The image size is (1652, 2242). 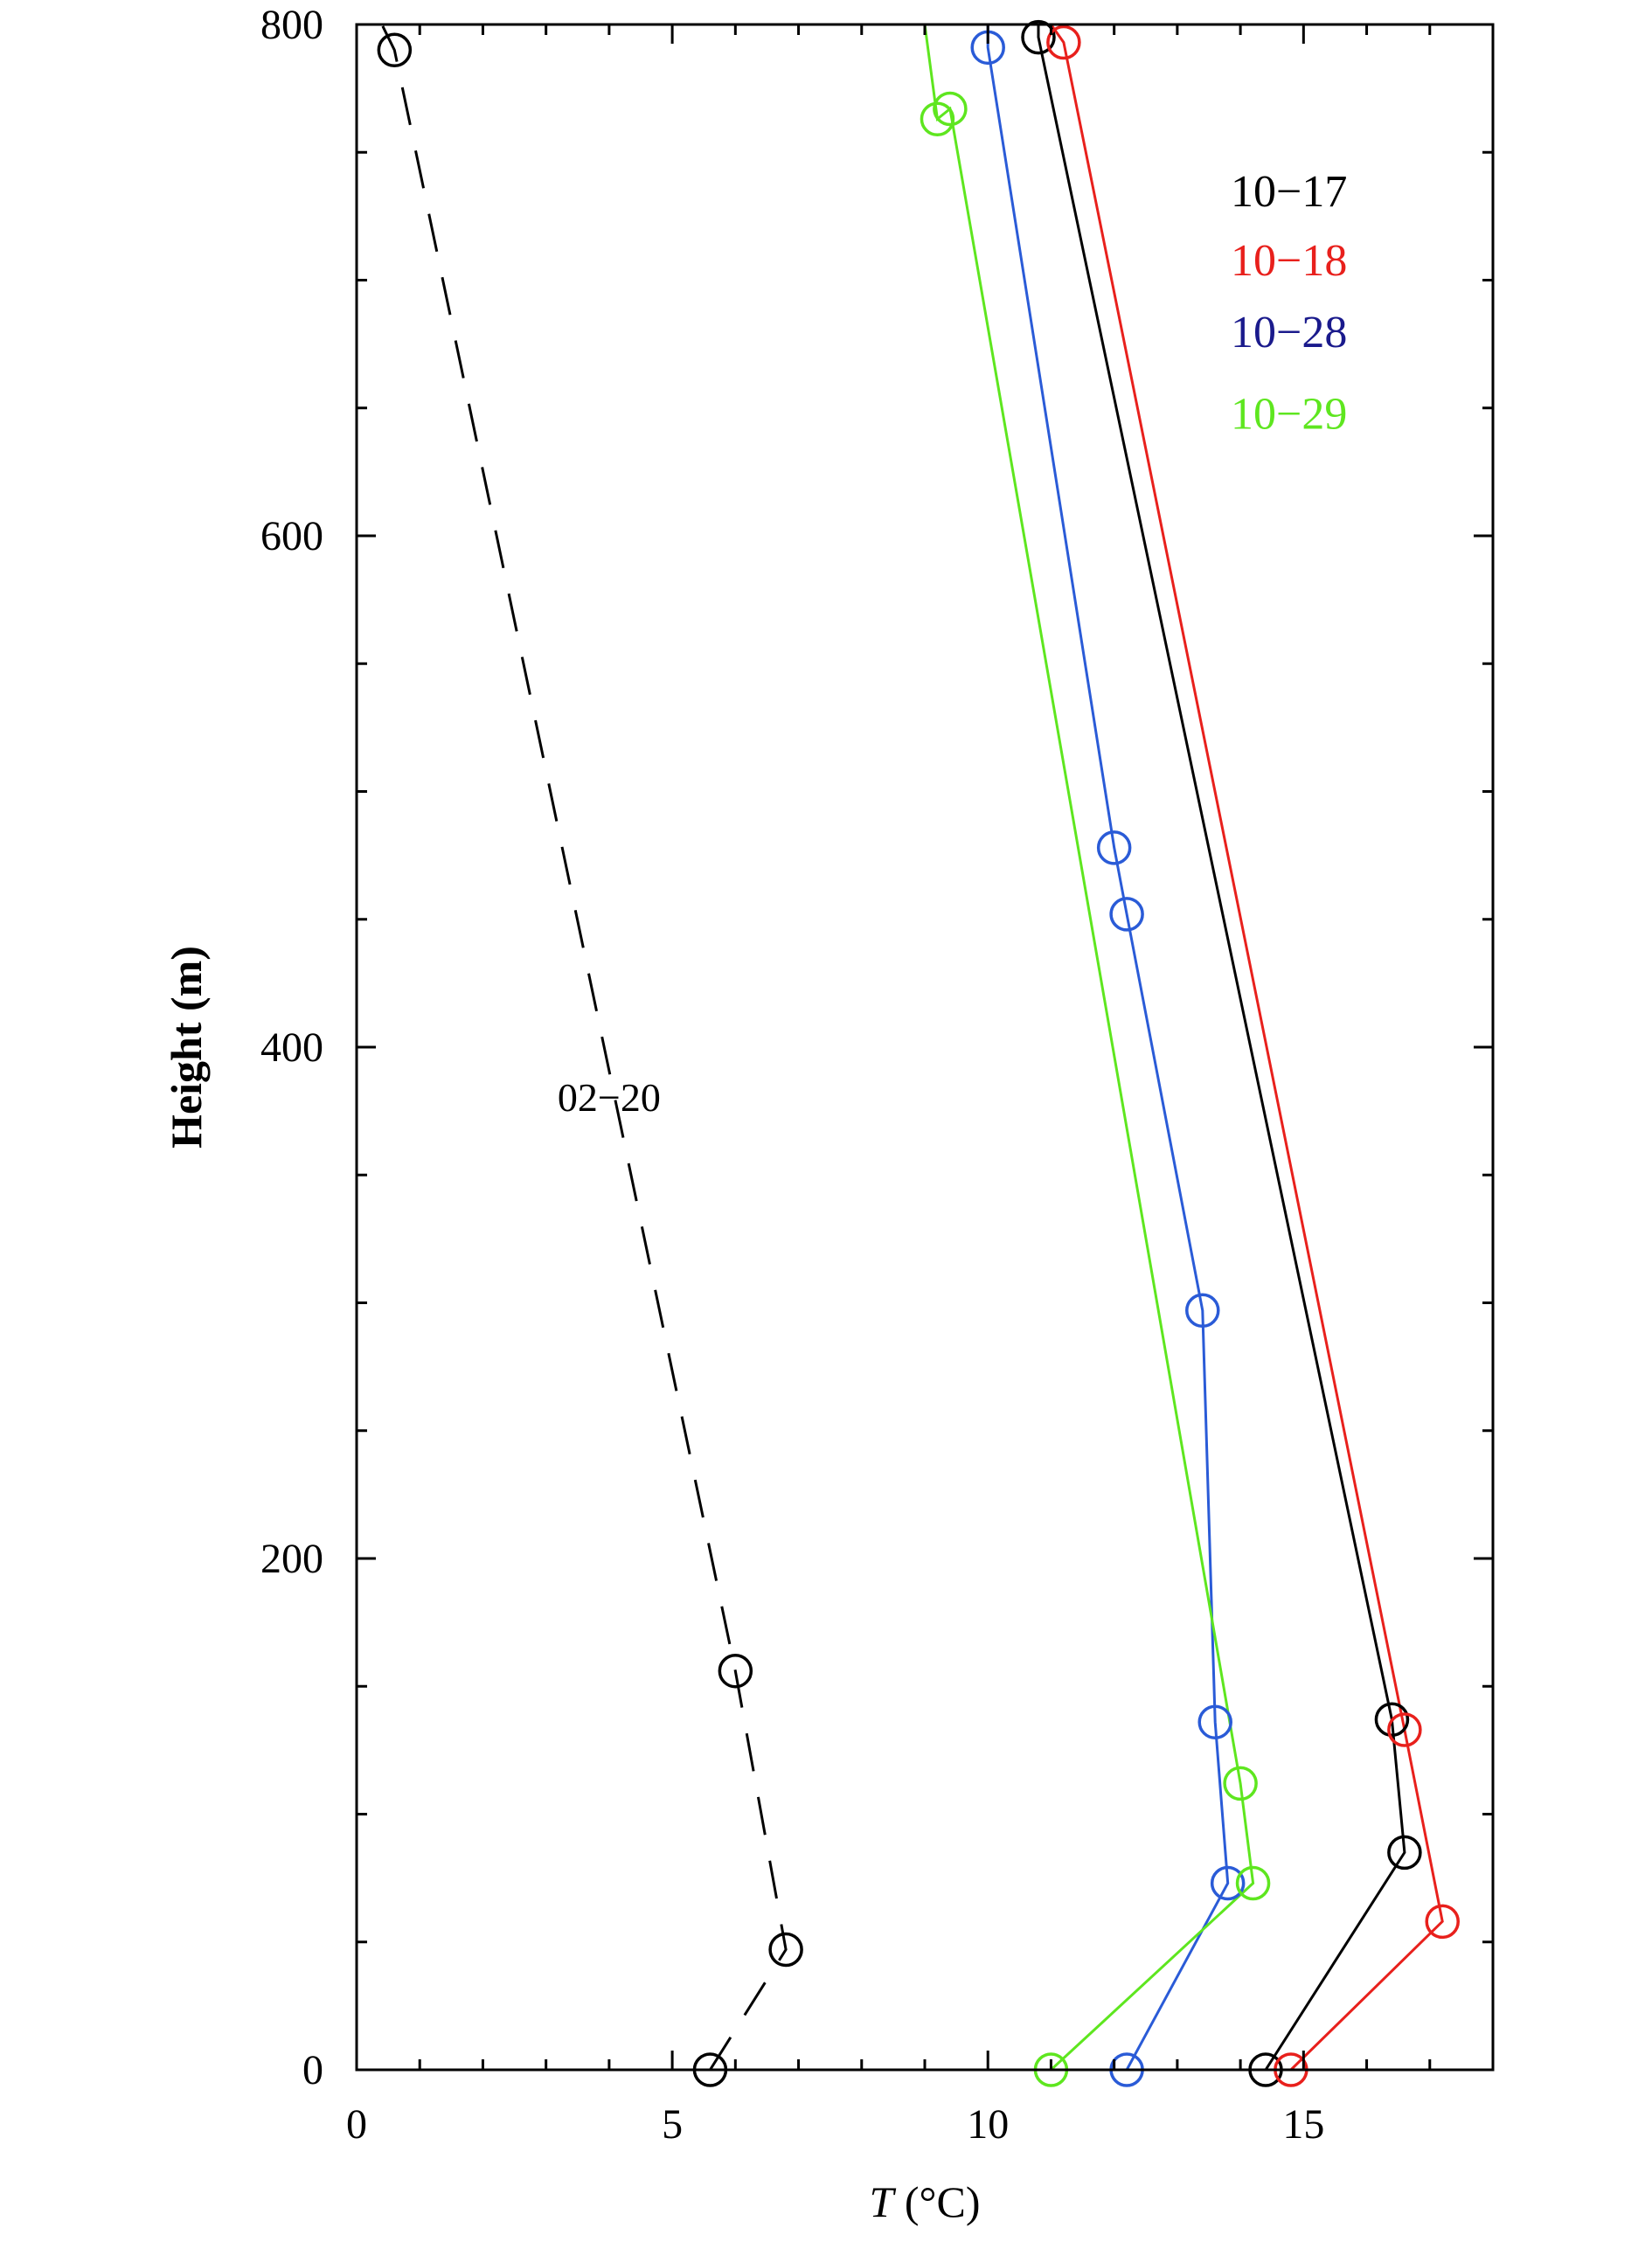 I want to click on series-annotation: 02−20, so click(x=609, y=1097).